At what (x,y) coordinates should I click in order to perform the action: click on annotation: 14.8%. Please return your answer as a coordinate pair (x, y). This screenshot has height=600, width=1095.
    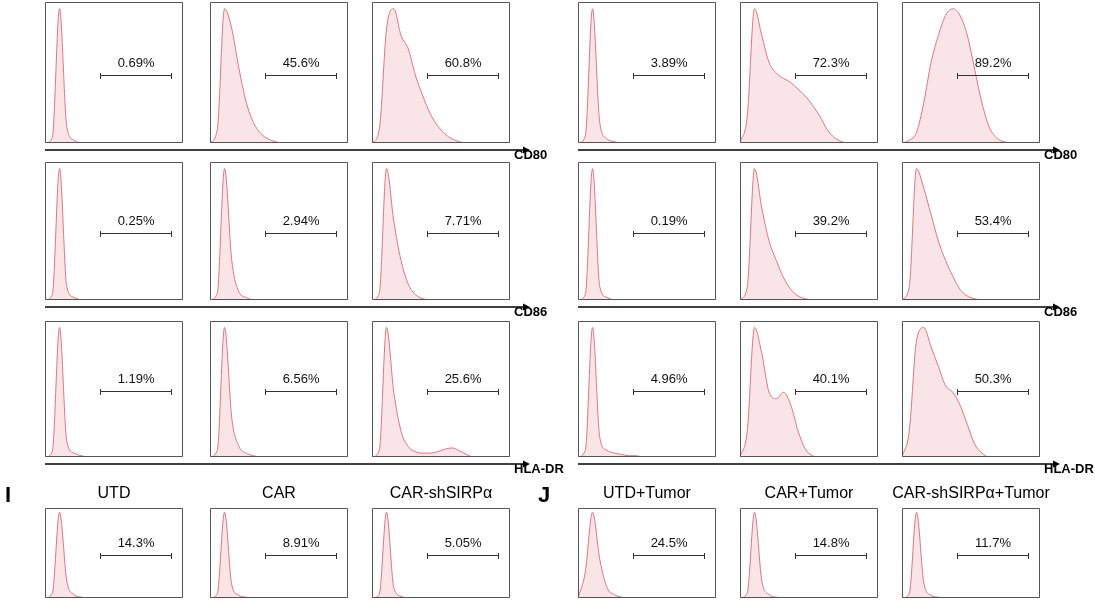
    Looking at the image, I should click on (831, 542).